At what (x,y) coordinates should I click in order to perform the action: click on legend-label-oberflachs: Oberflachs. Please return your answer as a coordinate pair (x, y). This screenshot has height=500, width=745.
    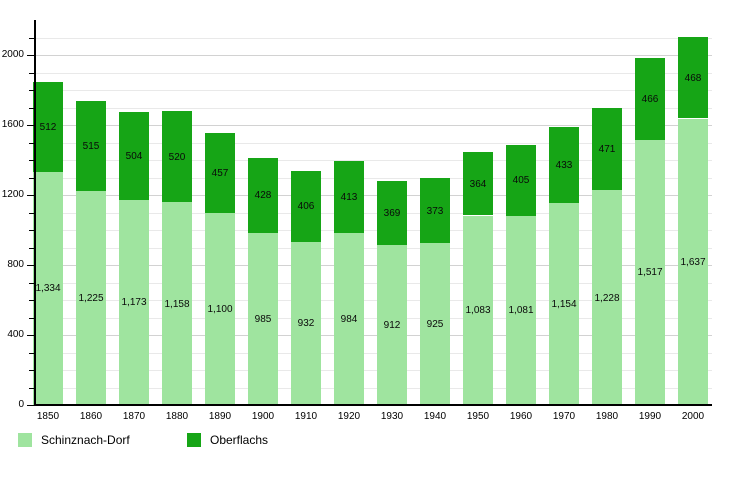
    Looking at the image, I should click on (239, 439).